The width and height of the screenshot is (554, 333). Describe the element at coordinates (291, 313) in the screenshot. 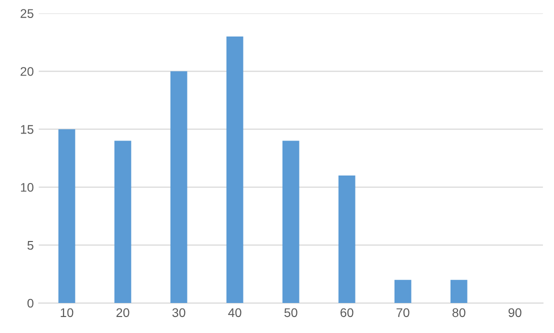

I see `x-tick-label: 50` at that location.